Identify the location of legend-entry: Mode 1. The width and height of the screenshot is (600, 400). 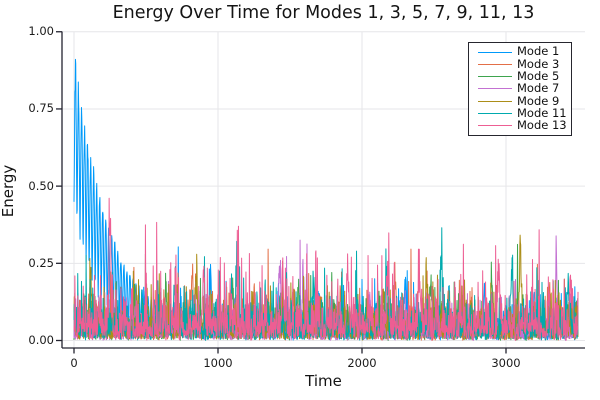
(520, 52).